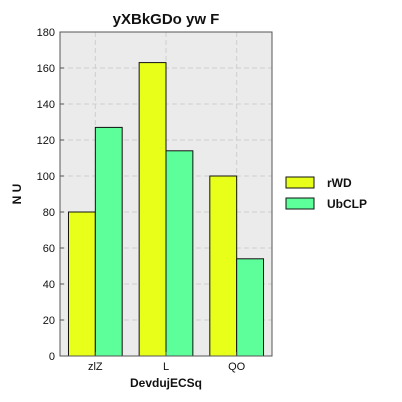  Describe the element at coordinates (152, 209) in the screenshot. I see `bar-rWD-L` at that location.